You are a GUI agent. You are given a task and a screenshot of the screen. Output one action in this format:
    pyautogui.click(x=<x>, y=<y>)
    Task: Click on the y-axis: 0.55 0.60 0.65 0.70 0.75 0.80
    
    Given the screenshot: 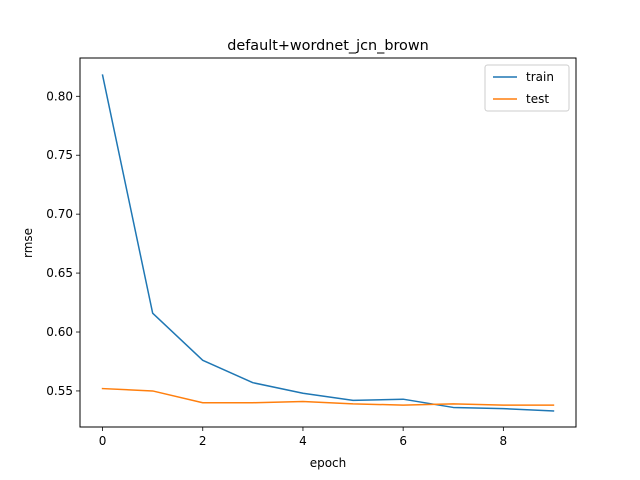 What is the action you would take?
    pyautogui.click(x=63, y=243)
    